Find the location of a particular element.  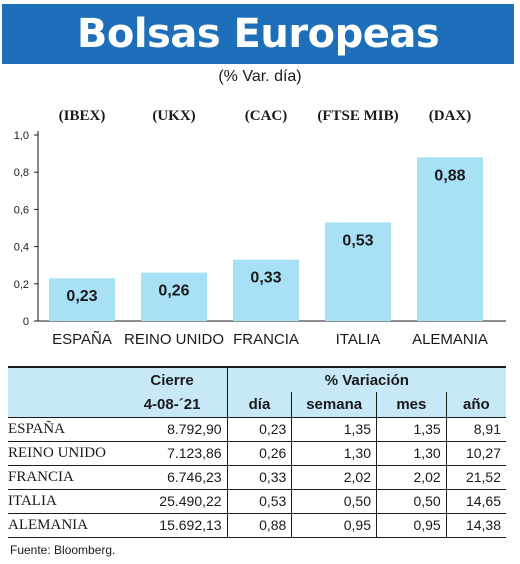

header-dia: día is located at coordinates (259, 405).